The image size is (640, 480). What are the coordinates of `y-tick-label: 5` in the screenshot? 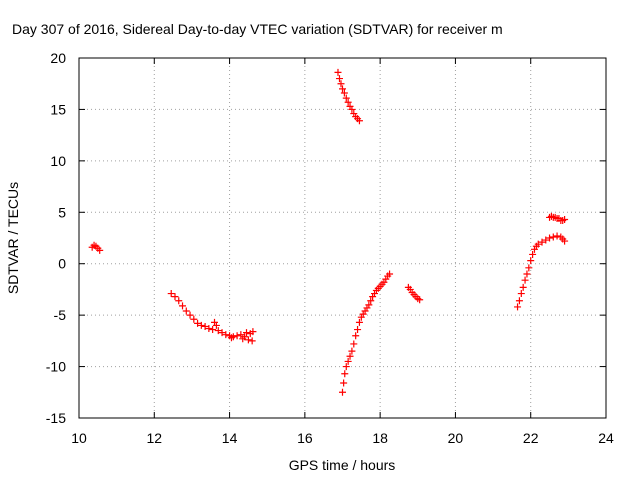 It's located at (62, 212).